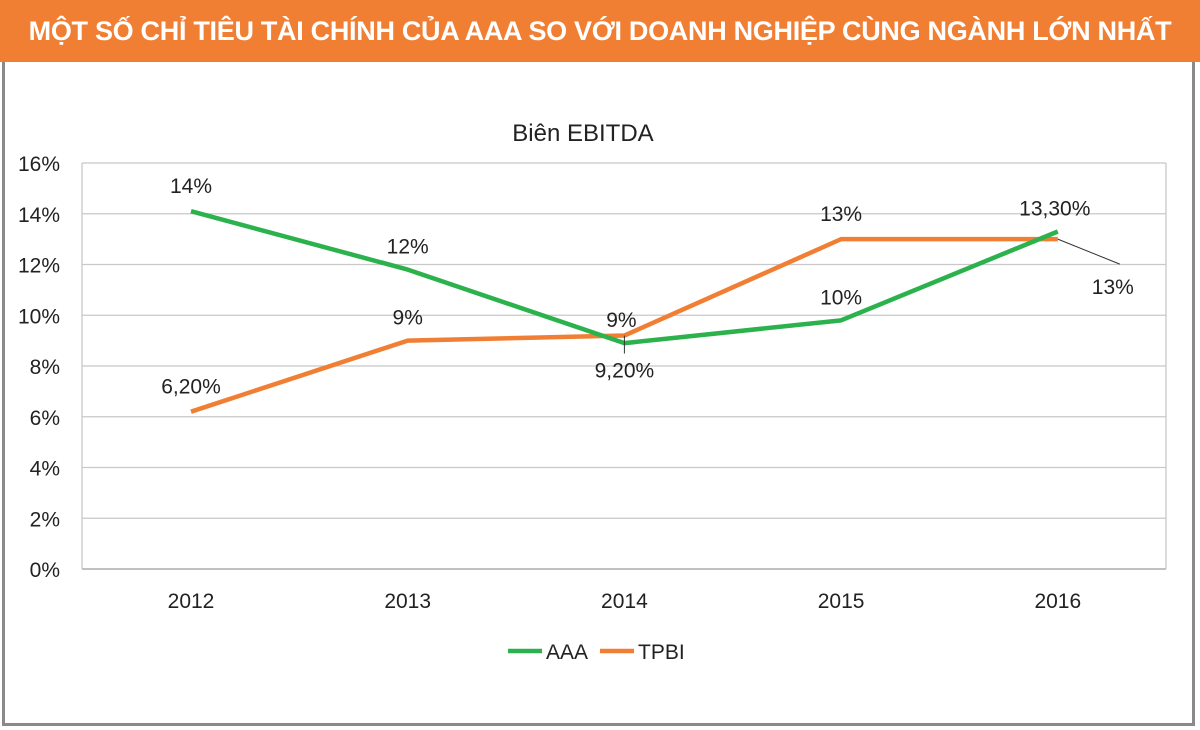 The width and height of the screenshot is (1200, 730). What do you see at coordinates (567, 652) in the screenshot?
I see `legend-label: AAA` at bounding box center [567, 652].